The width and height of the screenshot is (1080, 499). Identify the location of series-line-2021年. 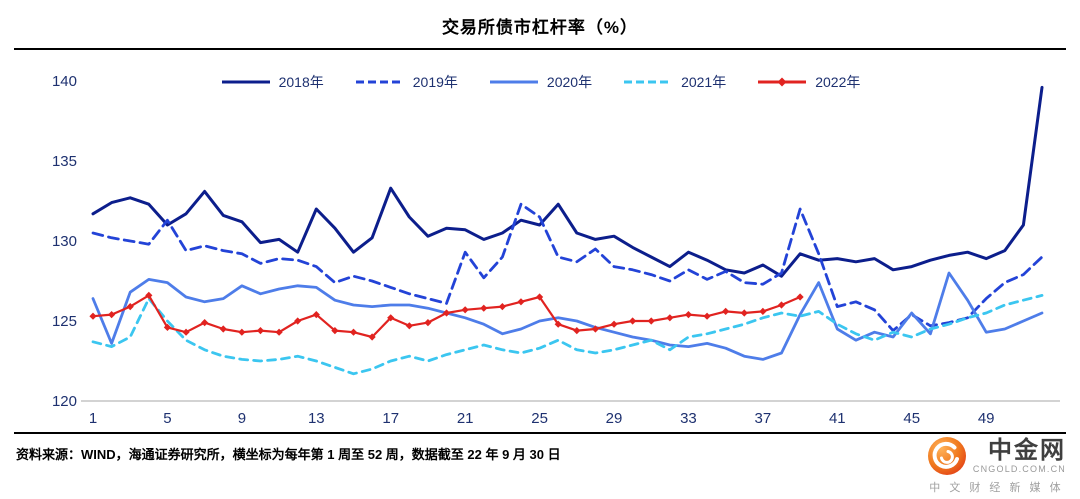
(567, 335).